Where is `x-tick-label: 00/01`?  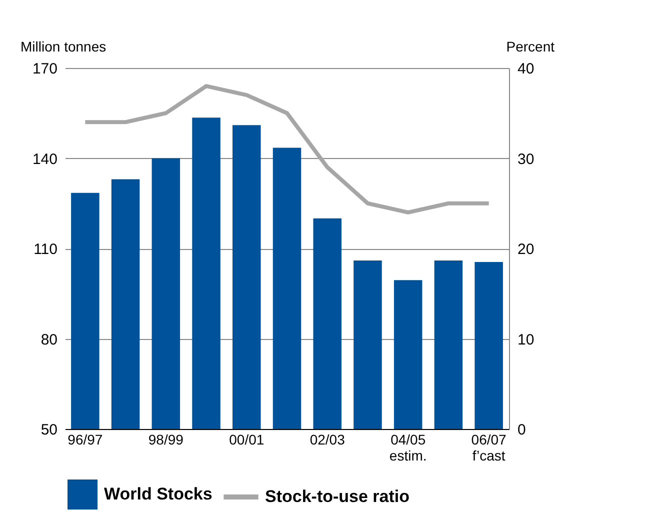 x-tick-label: 00/01 is located at coordinates (246, 440).